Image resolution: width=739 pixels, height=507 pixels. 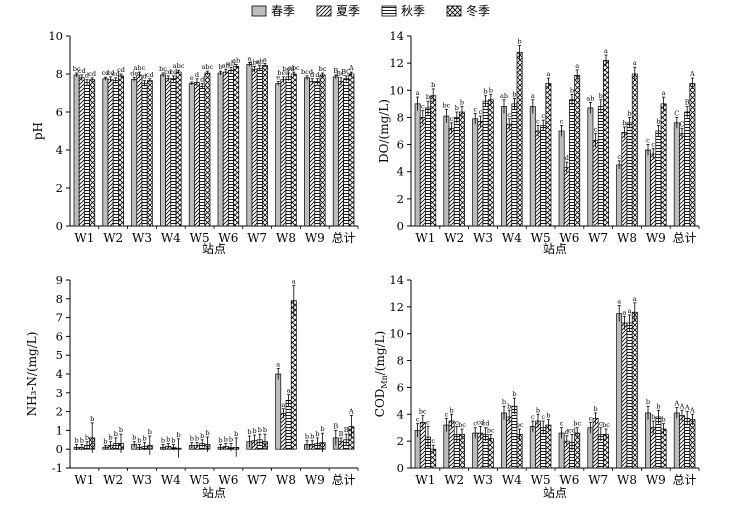 What do you see at coordinates (351, 411) in the screenshot?
I see `significance-label: A` at bounding box center [351, 411].